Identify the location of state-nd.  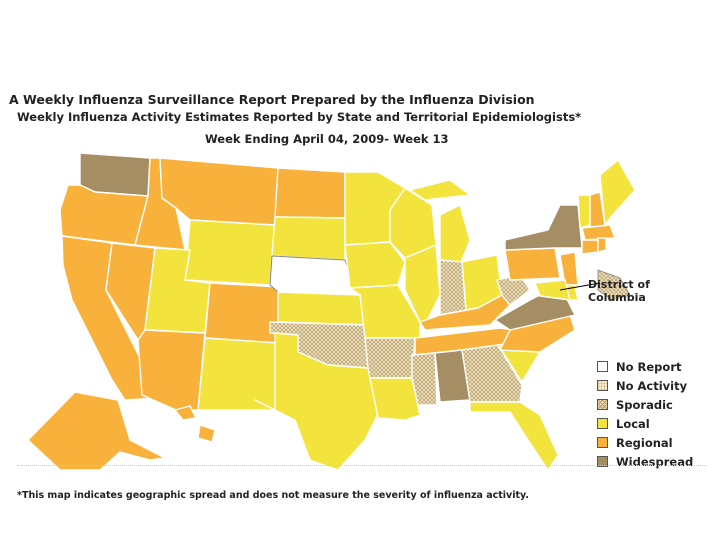
(310, 193).